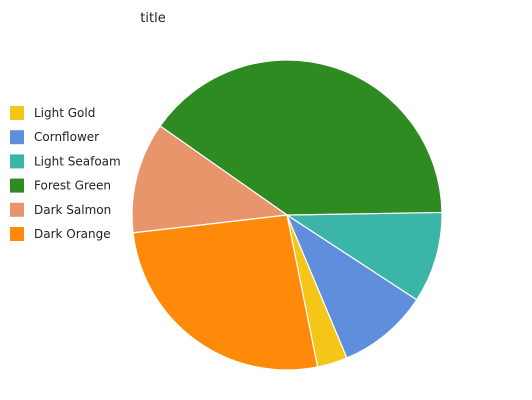 This screenshot has height=400, width=532. What do you see at coordinates (66, 137) in the screenshot?
I see `legend-label: Cornflower` at bounding box center [66, 137].